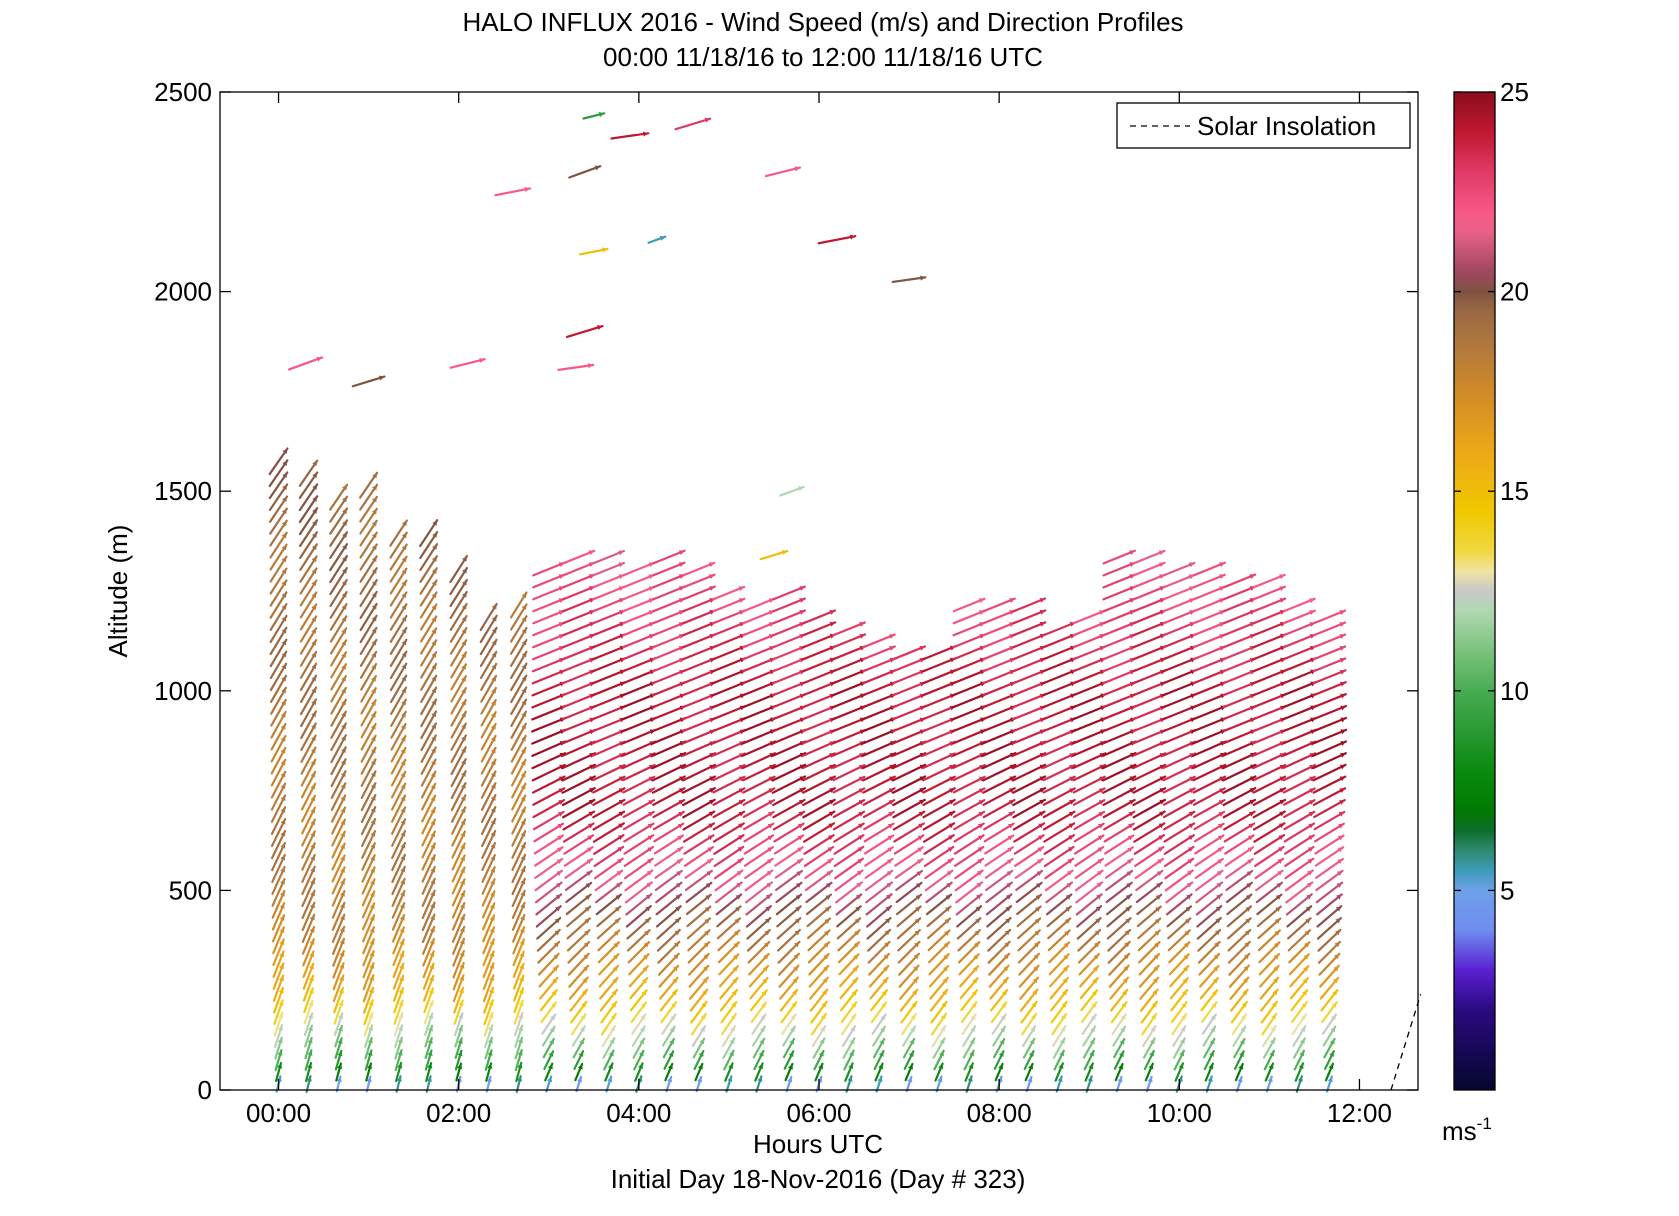  I want to click on x-tick-label: 04:00, so click(638, 1113).